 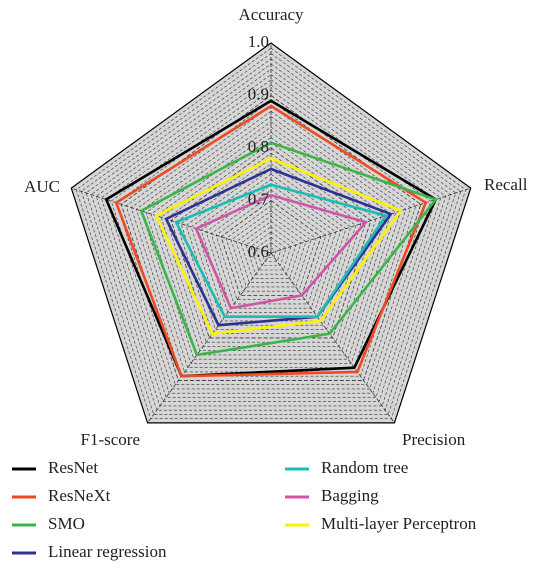 I want to click on axis-label: Recall, so click(x=506, y=184).